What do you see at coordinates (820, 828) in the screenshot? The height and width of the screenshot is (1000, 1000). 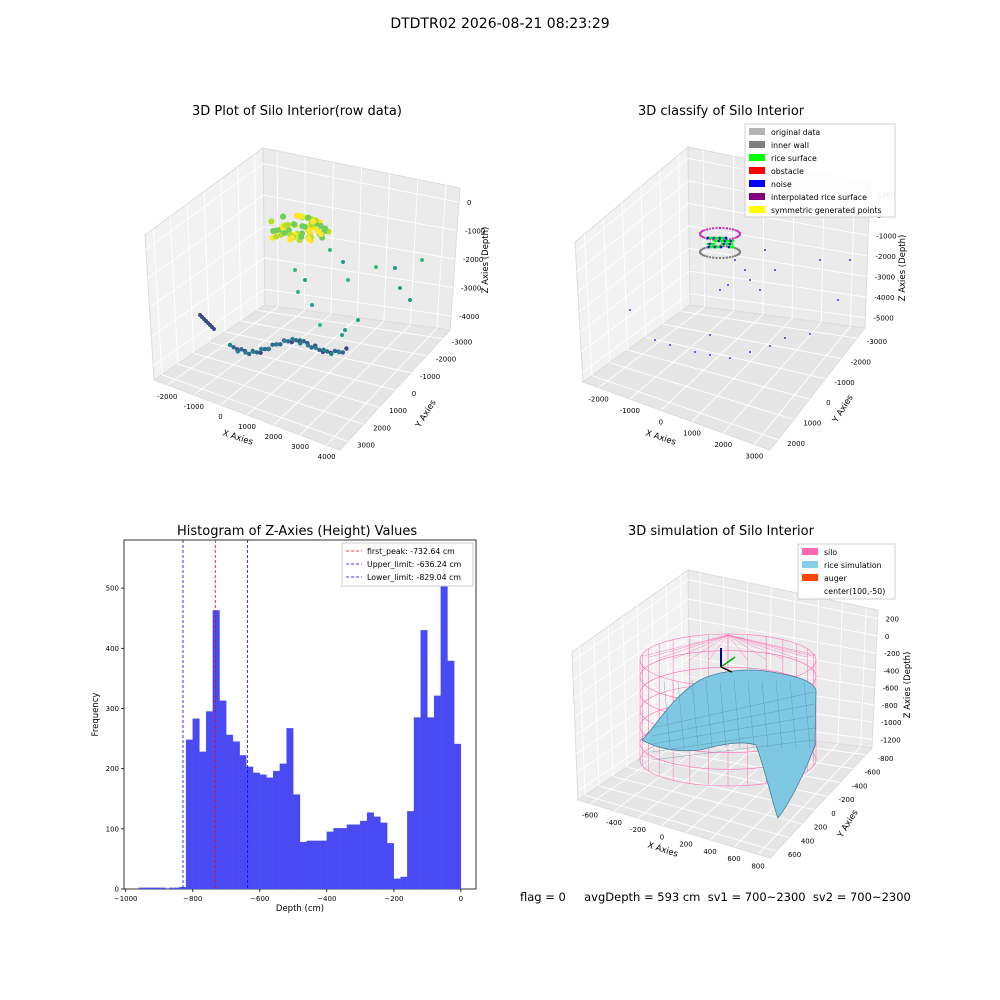 I see `y-tick-label: 200` at bounding box center [820, 828].